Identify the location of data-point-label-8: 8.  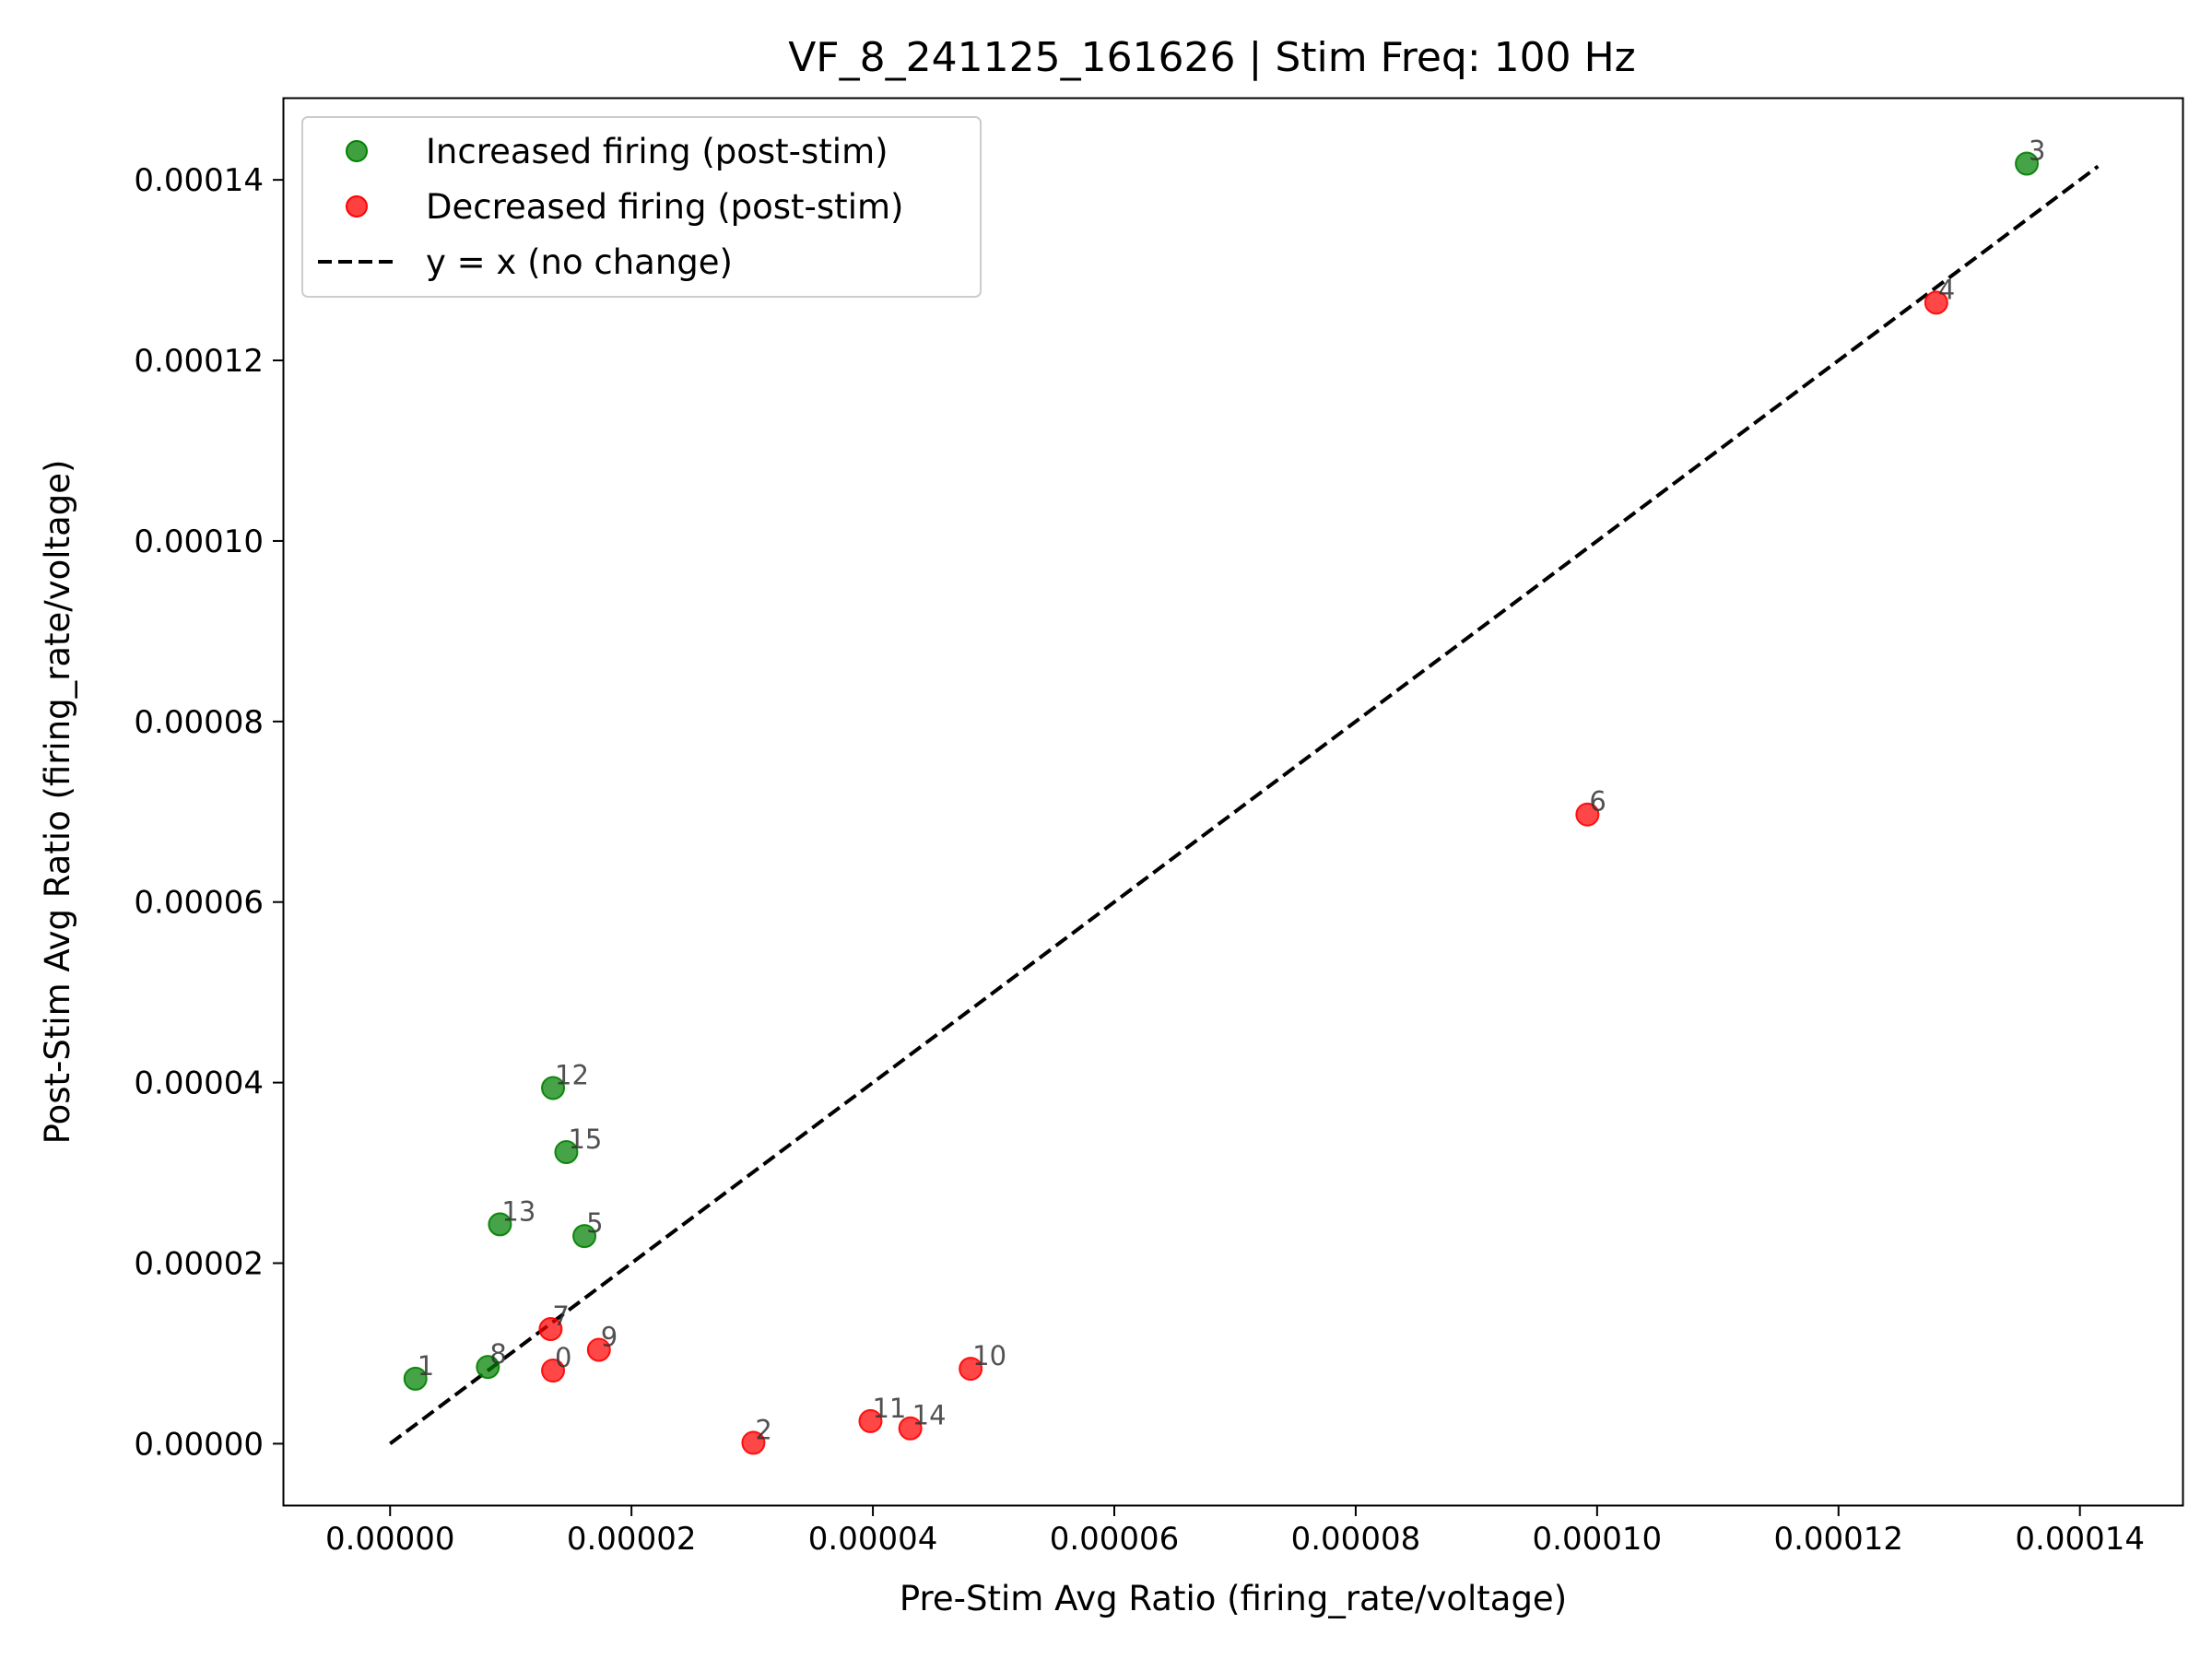
(497, 1354).